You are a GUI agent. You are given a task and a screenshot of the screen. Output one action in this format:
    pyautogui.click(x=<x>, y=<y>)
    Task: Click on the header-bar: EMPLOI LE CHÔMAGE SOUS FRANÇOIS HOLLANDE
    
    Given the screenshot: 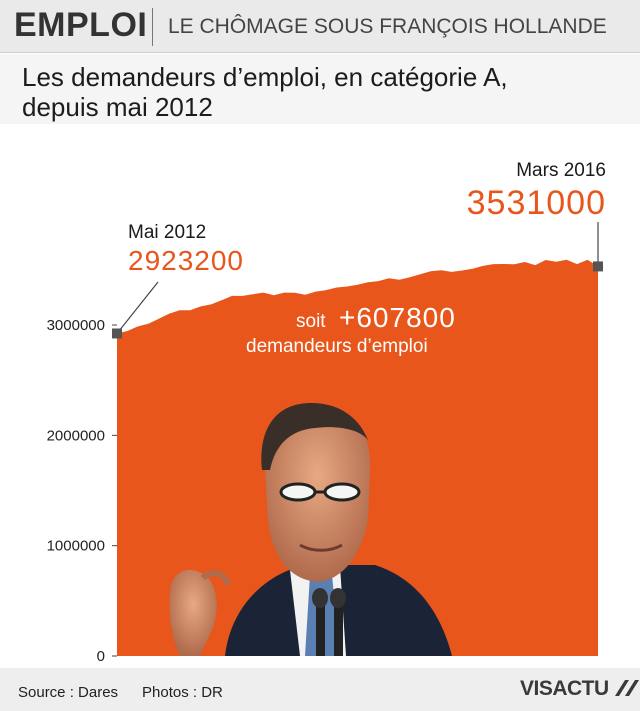 What is the action you would take?
    pyautogui.click(x=320, y=26)
    